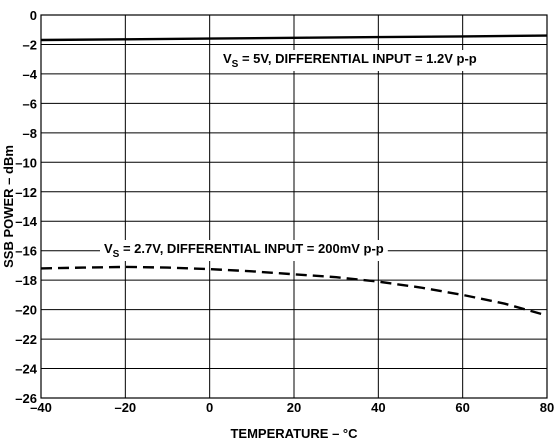 The width and height of the screenshot is (558, 442). I want to click on annotation-5v-subscript: S, so click(235, 64).